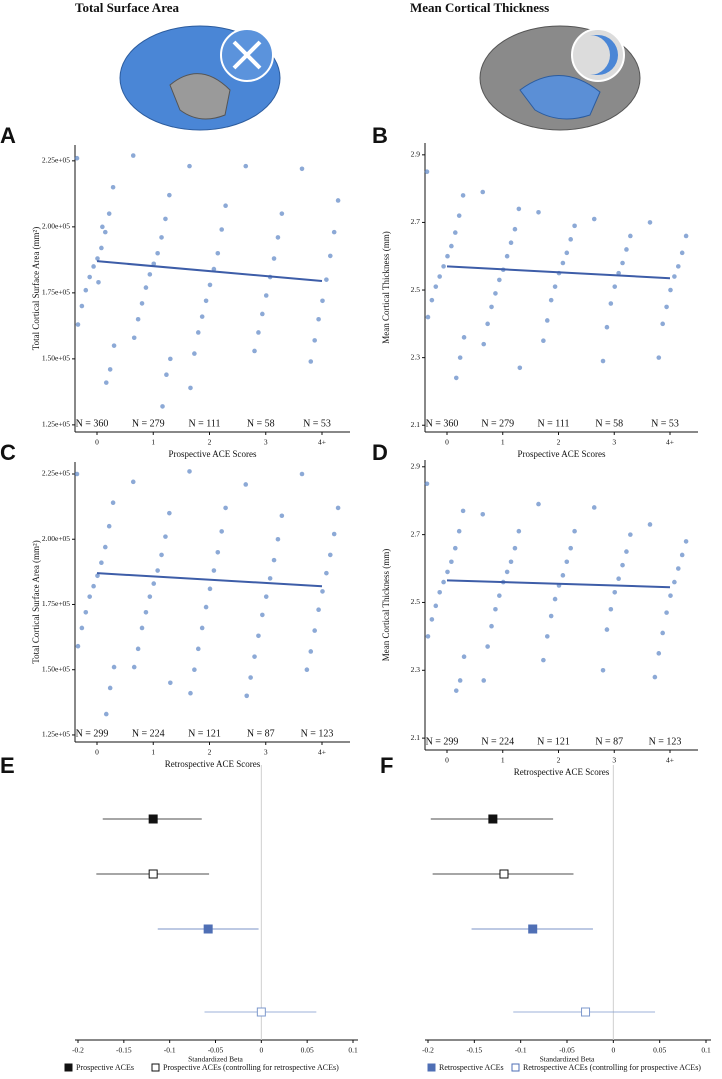 The height and width of the screenshot is (1079, 722). I want to click on y-tick-label: 1.75e+05, so click(56, 603).